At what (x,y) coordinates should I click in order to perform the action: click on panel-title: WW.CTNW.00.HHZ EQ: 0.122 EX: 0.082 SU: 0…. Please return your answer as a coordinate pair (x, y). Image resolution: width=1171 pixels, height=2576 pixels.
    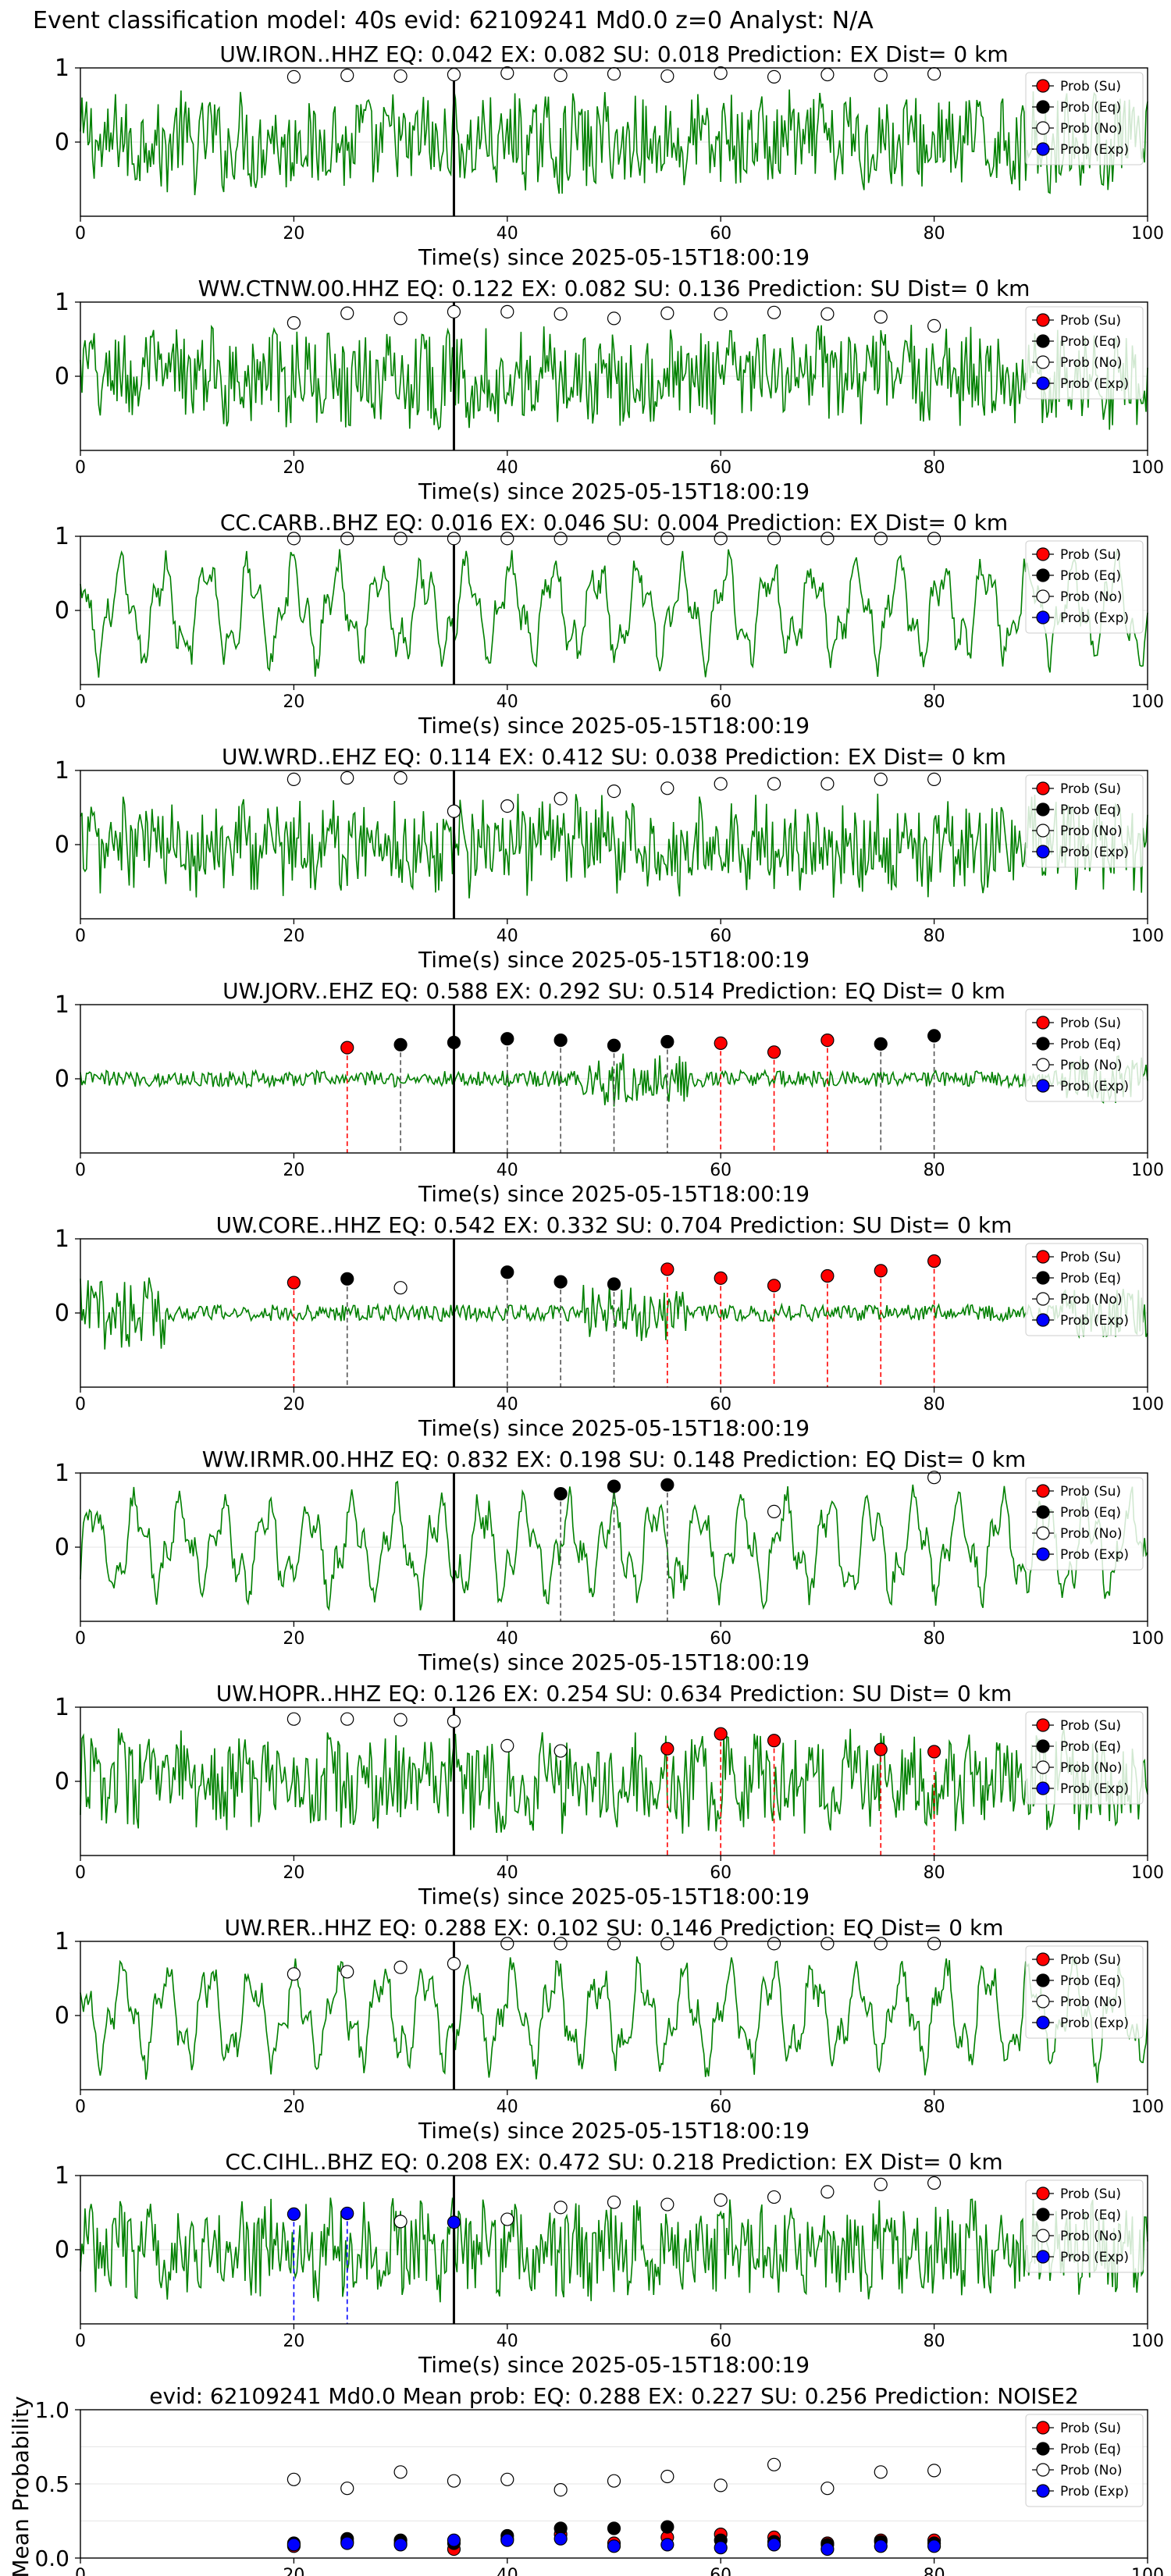
    Looking at the image, I should click on (614, 288).